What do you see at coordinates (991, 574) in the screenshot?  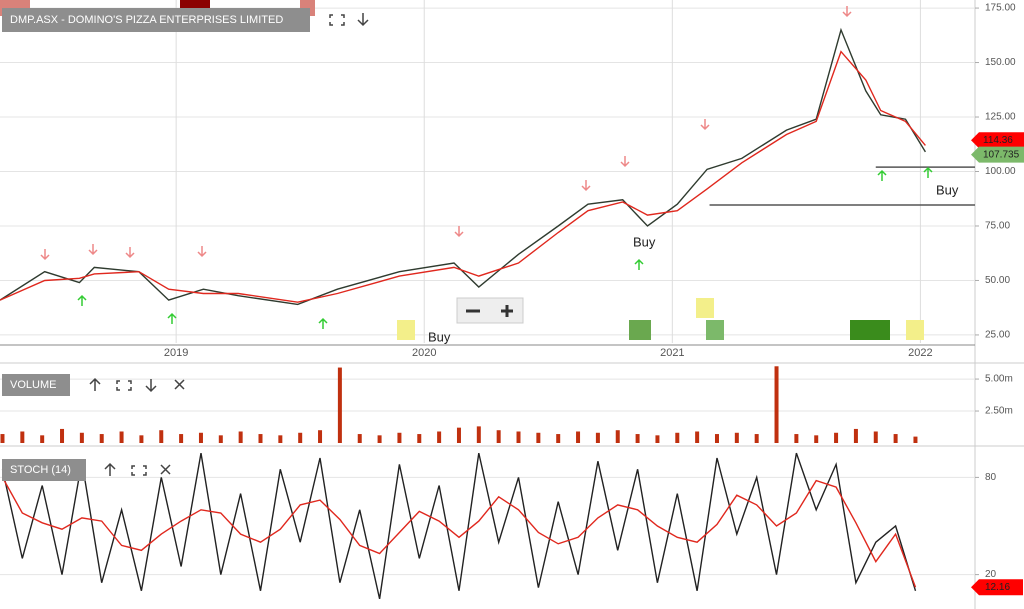 I see `y-tick-label: 20` at bounding box center [991, 574].